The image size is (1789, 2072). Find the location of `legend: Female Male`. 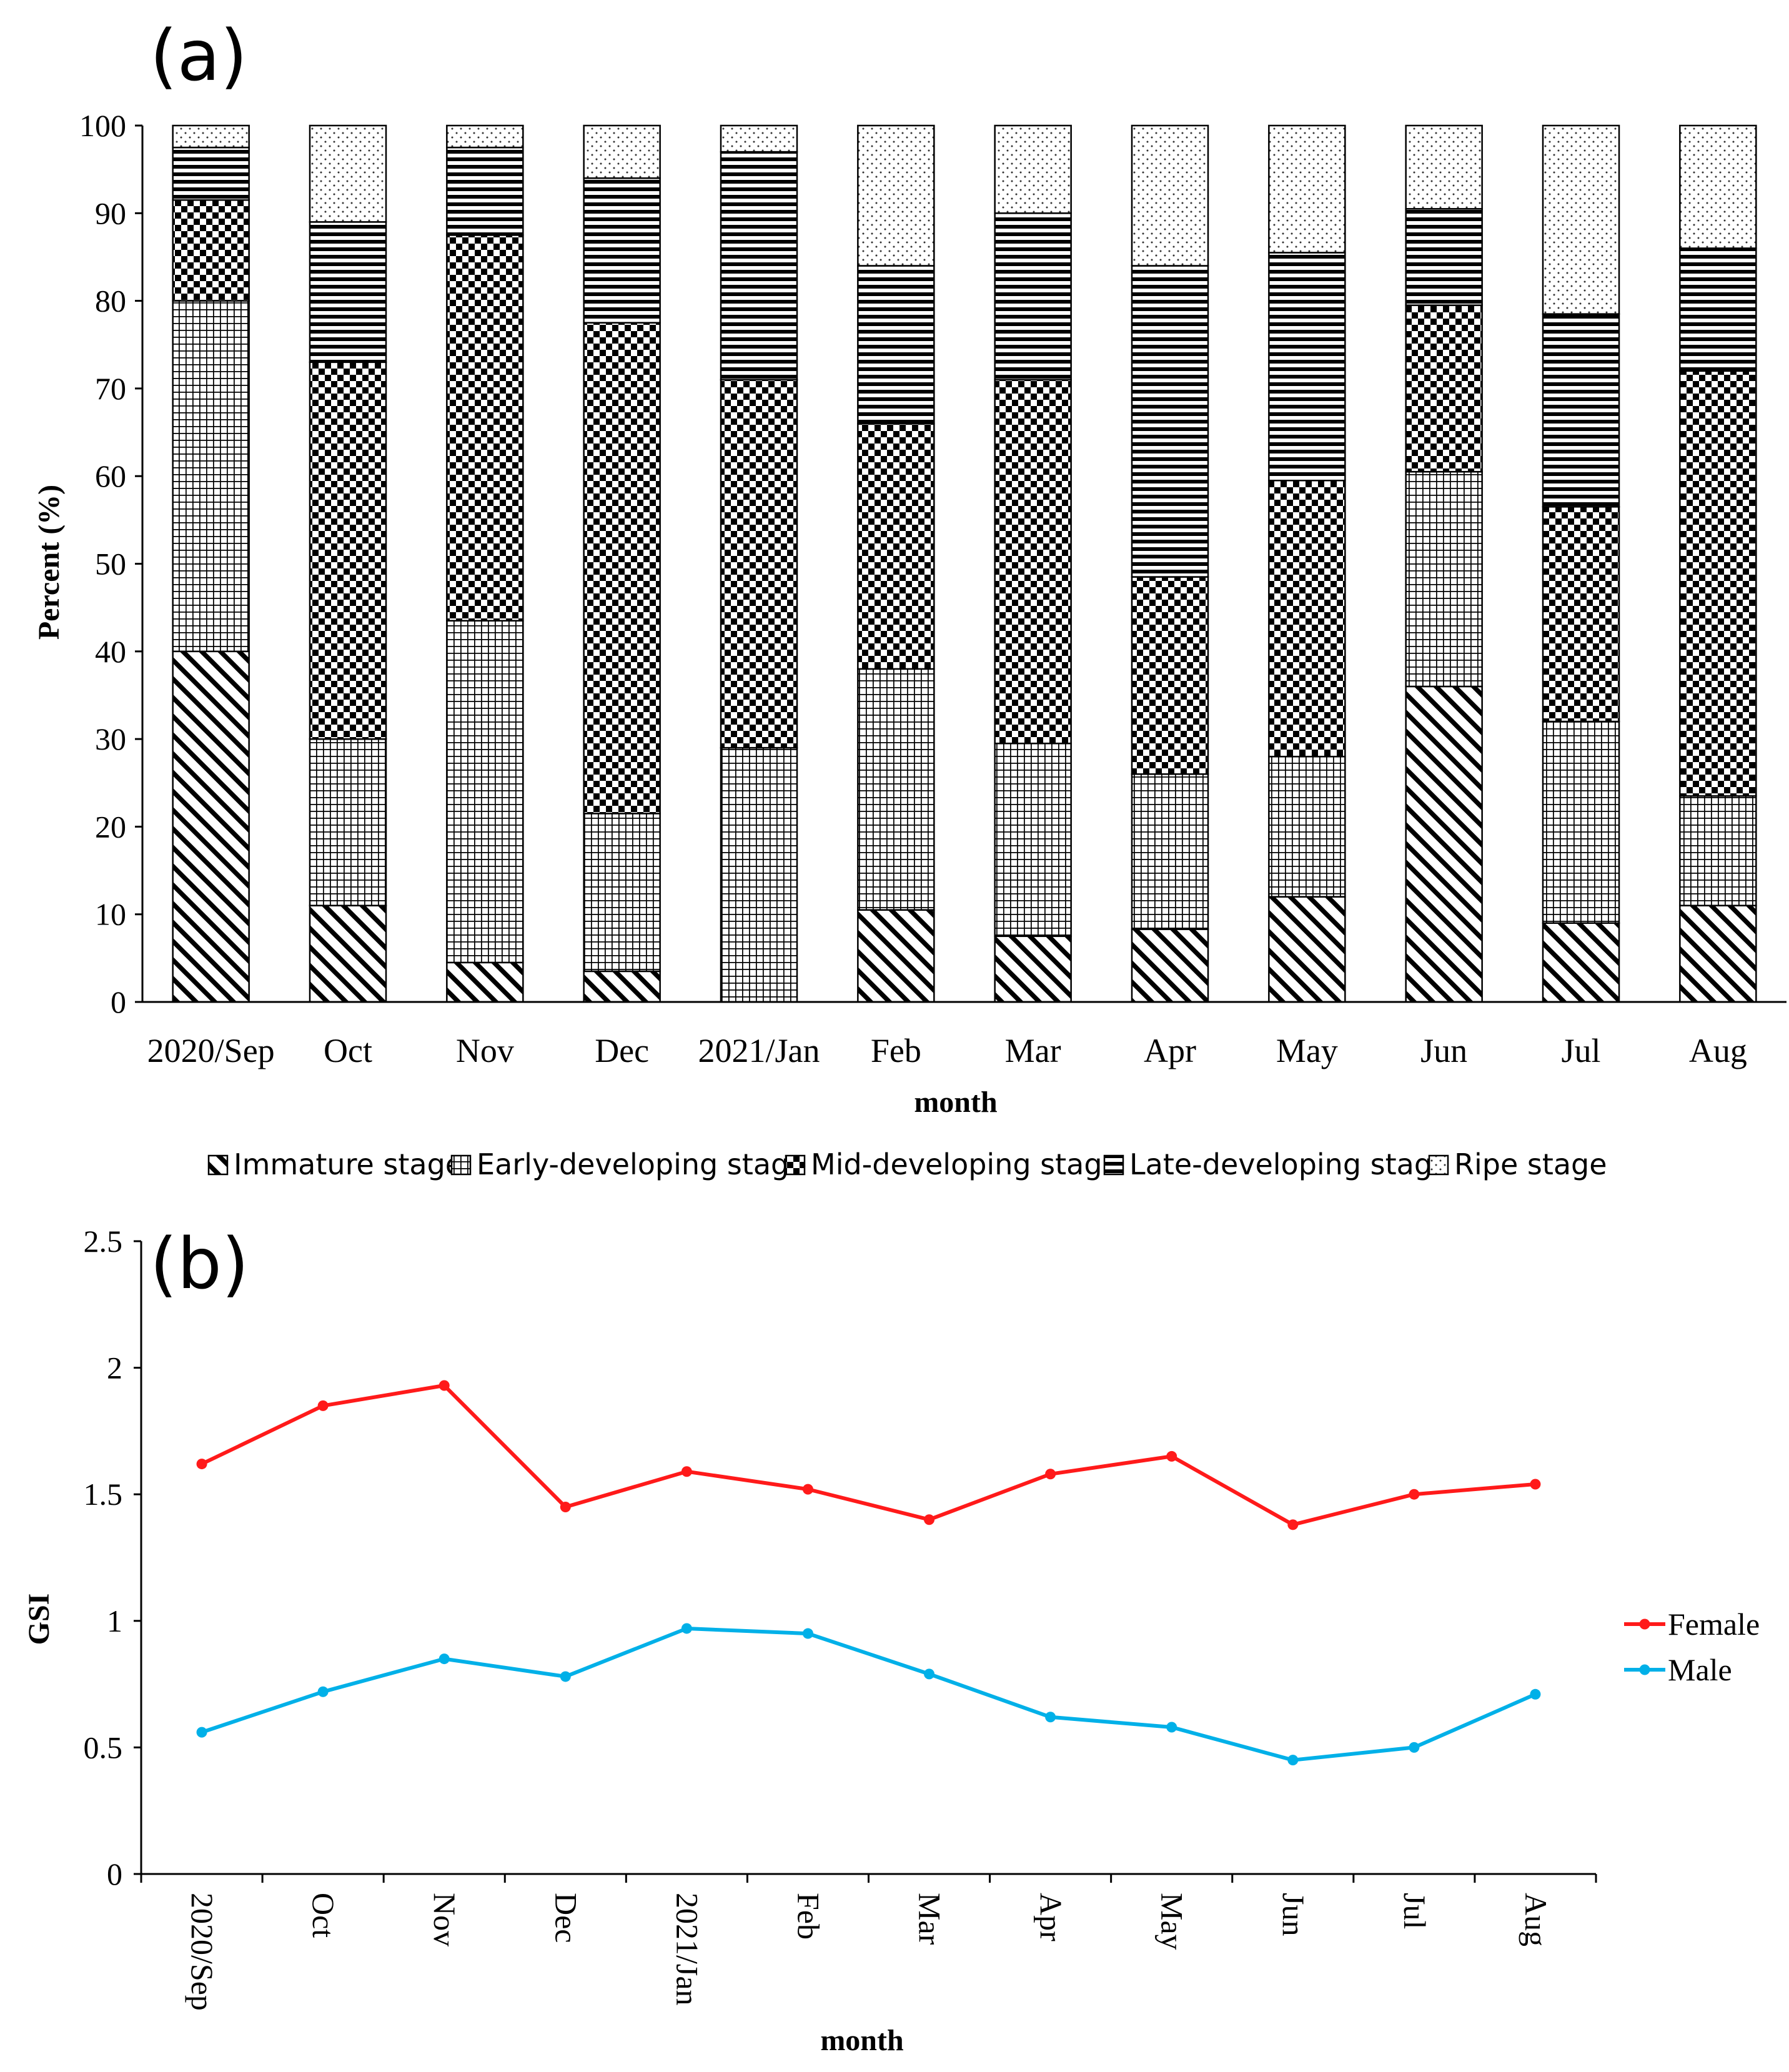

legend: Female Male is located at coordinates (1692, 1647).